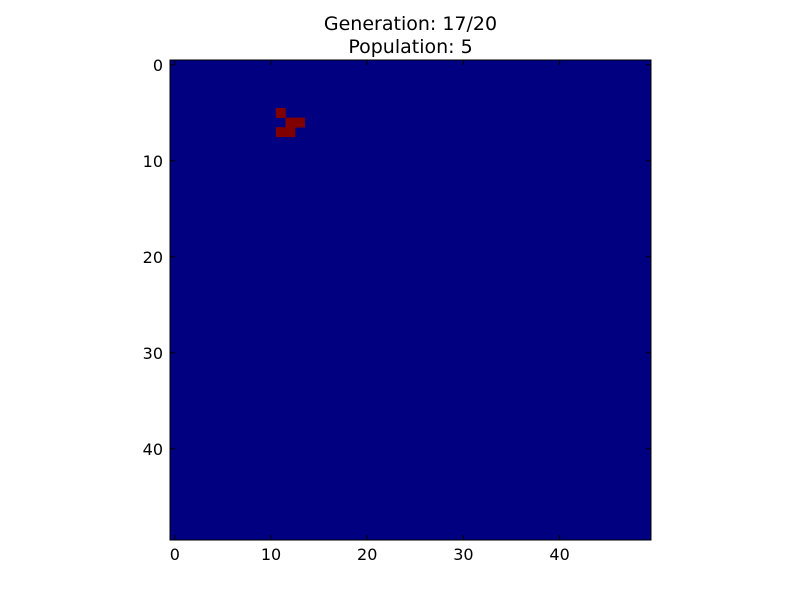 The height and width of the screenshot is (600, 800). I want to click on y-tick-label: 0, so click(158, 65).